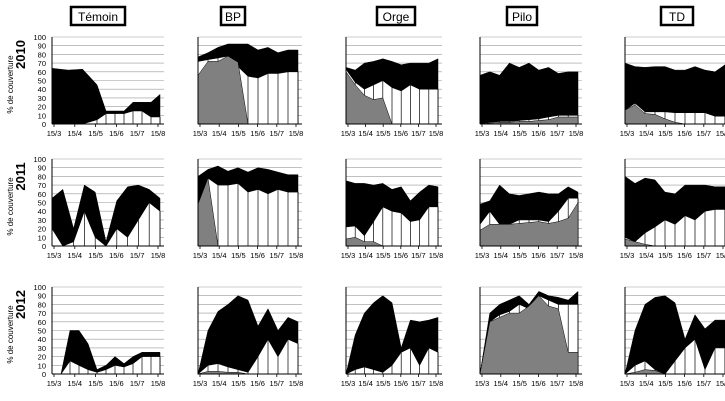 This screenshot has width=725, height=401. What do you see at coordinates (20, 54) in the screenshot?
I see `row-year-2010: 2010` at bounding box center [20, 54].